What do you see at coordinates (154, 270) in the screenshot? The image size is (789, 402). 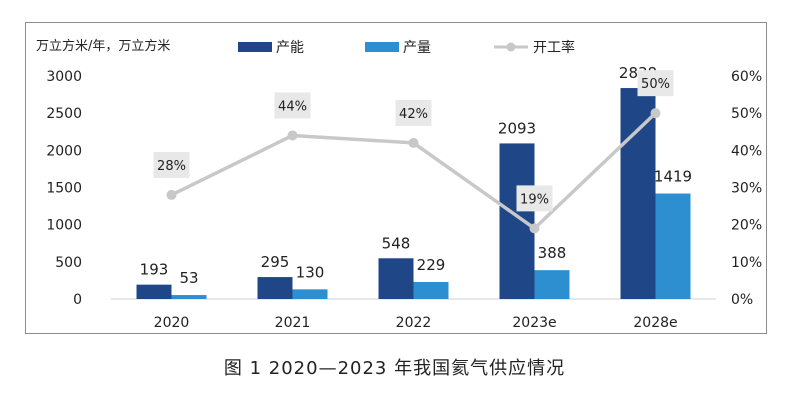 I see `data-label-capacity: 193` at bounding box center [154, 270].